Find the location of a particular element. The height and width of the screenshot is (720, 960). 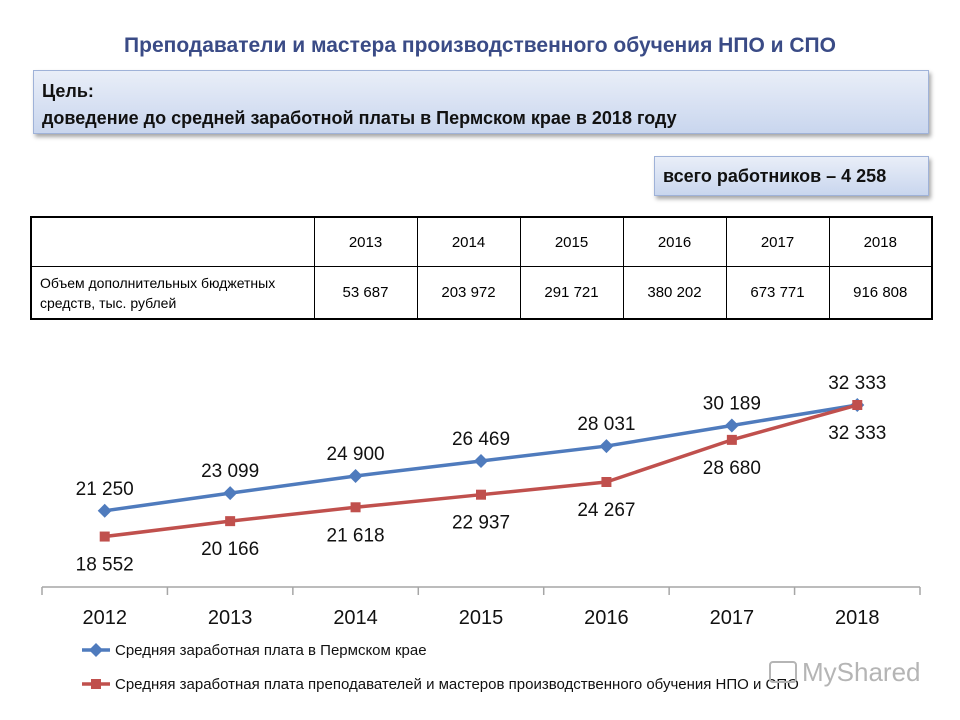

table-cell: 916 808 is located at coordinates (880, 292).